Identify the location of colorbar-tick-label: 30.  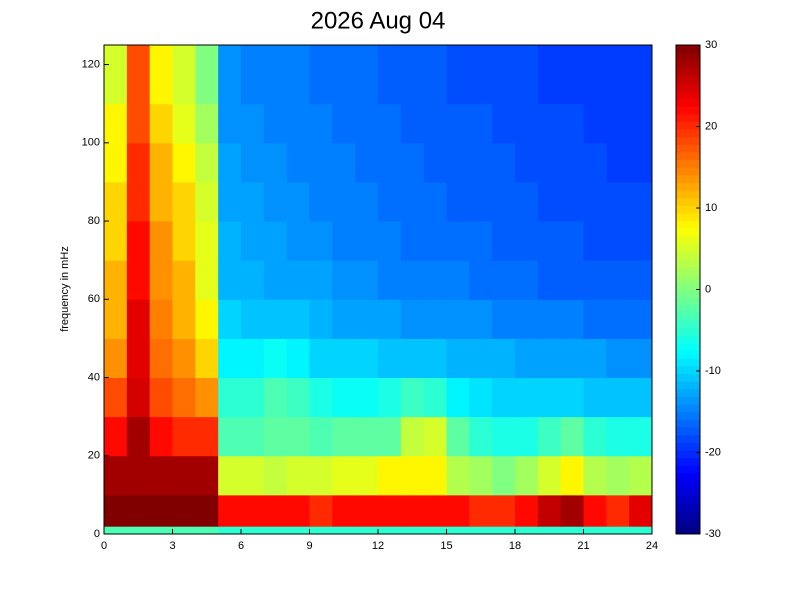
(711, 45).